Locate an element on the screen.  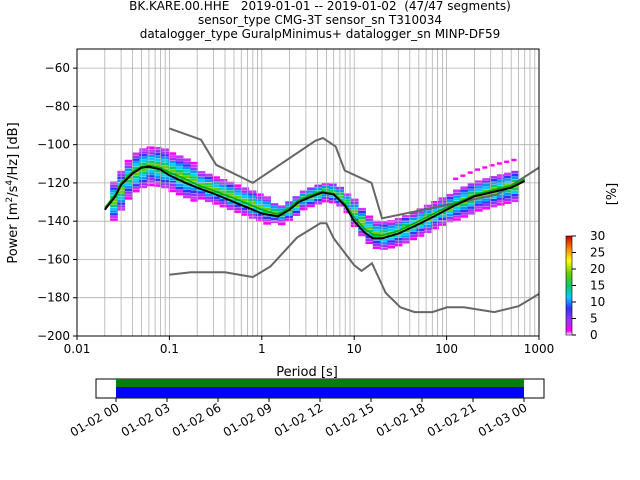
x-axis-label: Period [s] is located at coordinates (307, 372).